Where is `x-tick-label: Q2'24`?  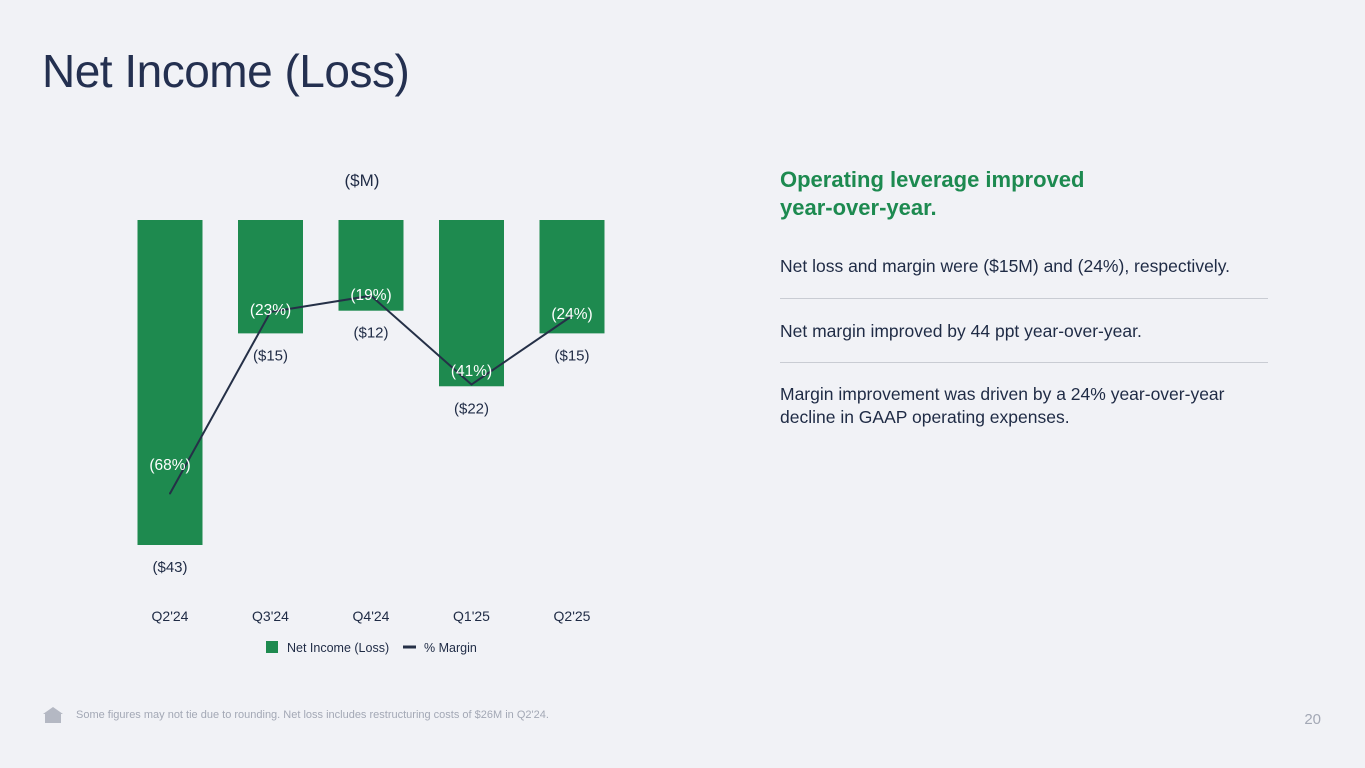 x-tick-label: Q2'24 is located at coordinates (170, 616).